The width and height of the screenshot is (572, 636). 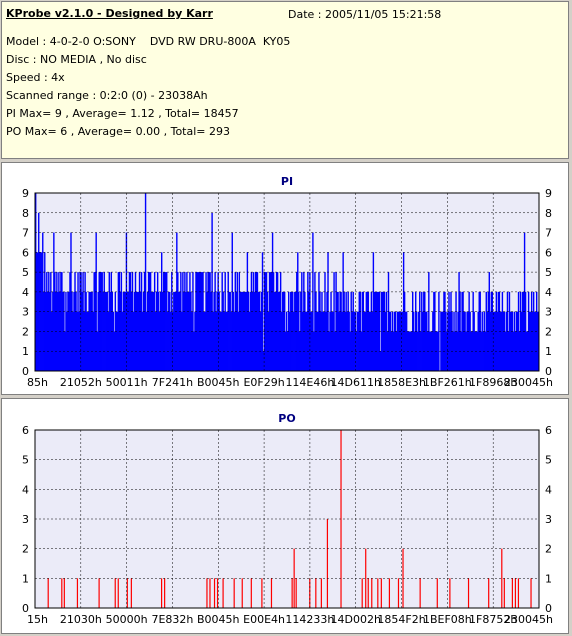 I want to click on po-xtick: 230045h, so click(x=528, y=619).